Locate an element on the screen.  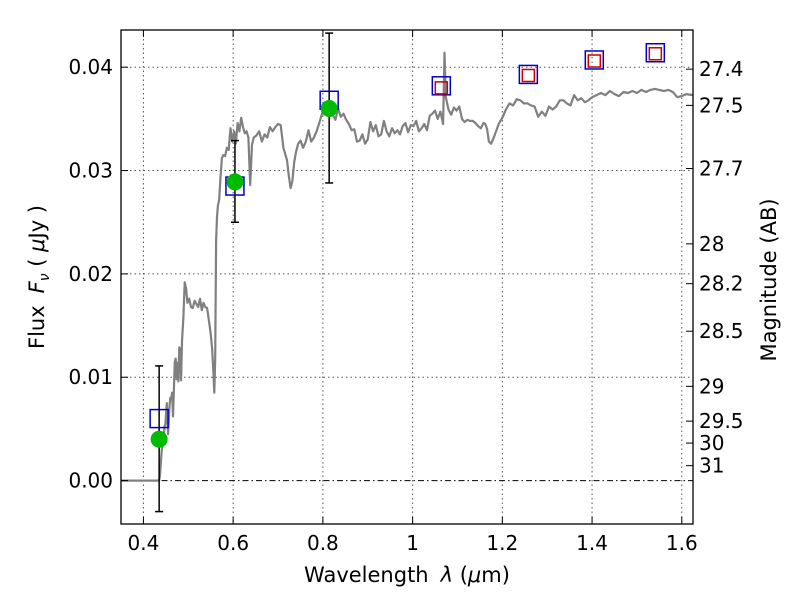
y-tick-label: 0.04 is located at coordinates (90, 67).